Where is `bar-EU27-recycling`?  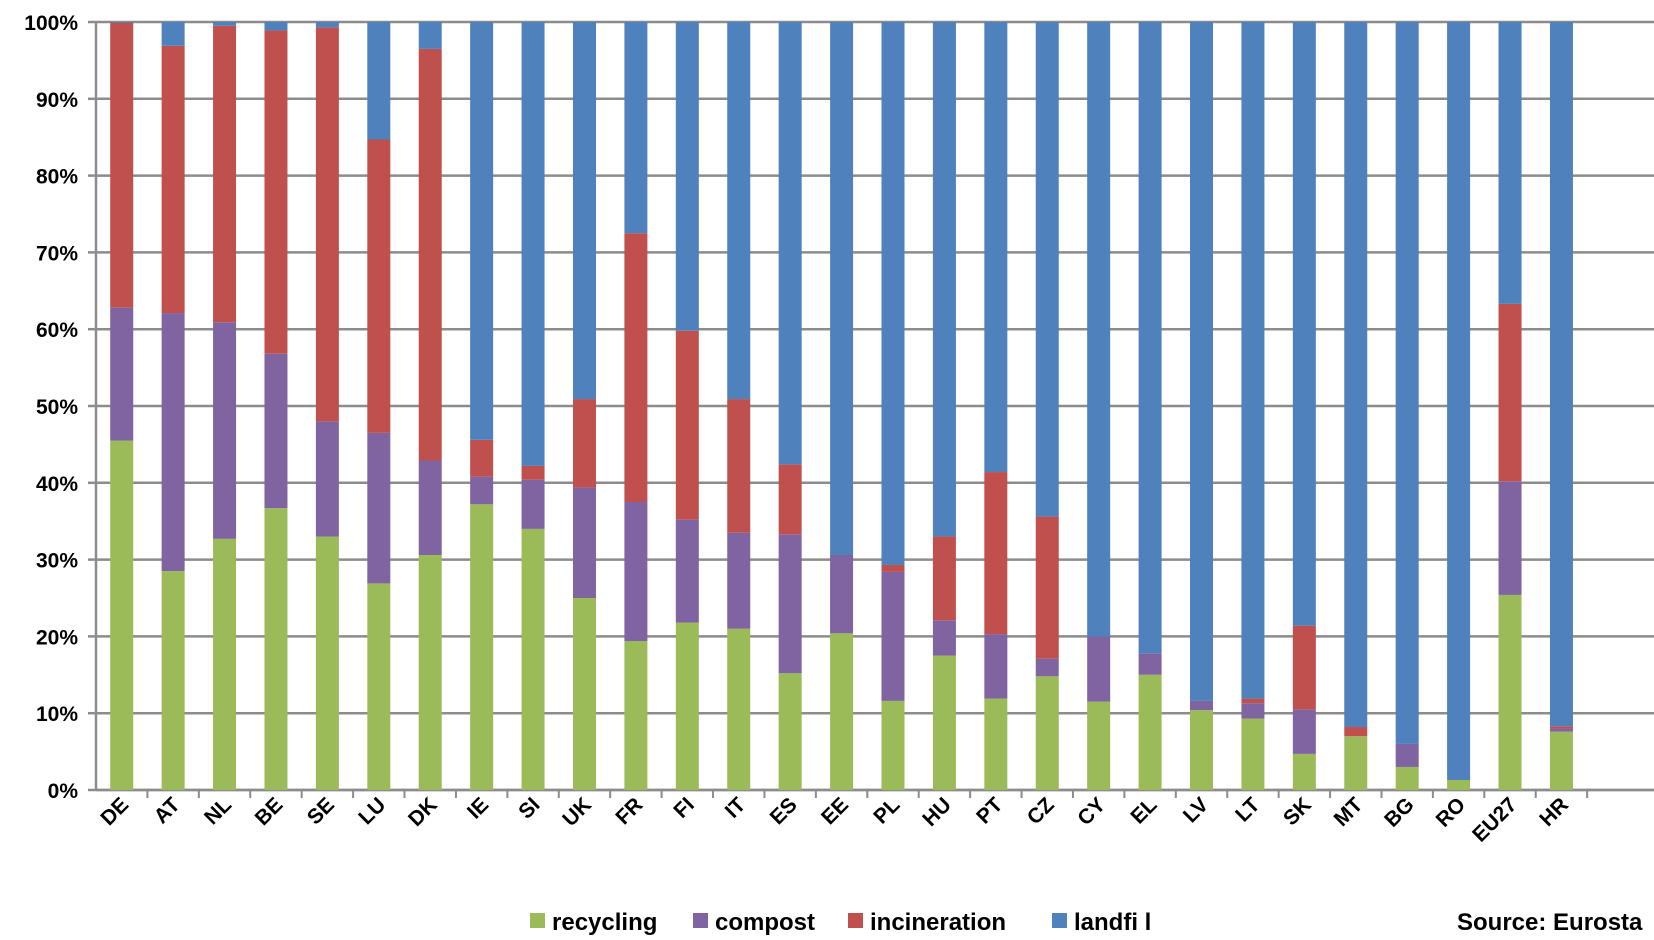 bar-EU27-recycling is located at coordinates (1510, 692).